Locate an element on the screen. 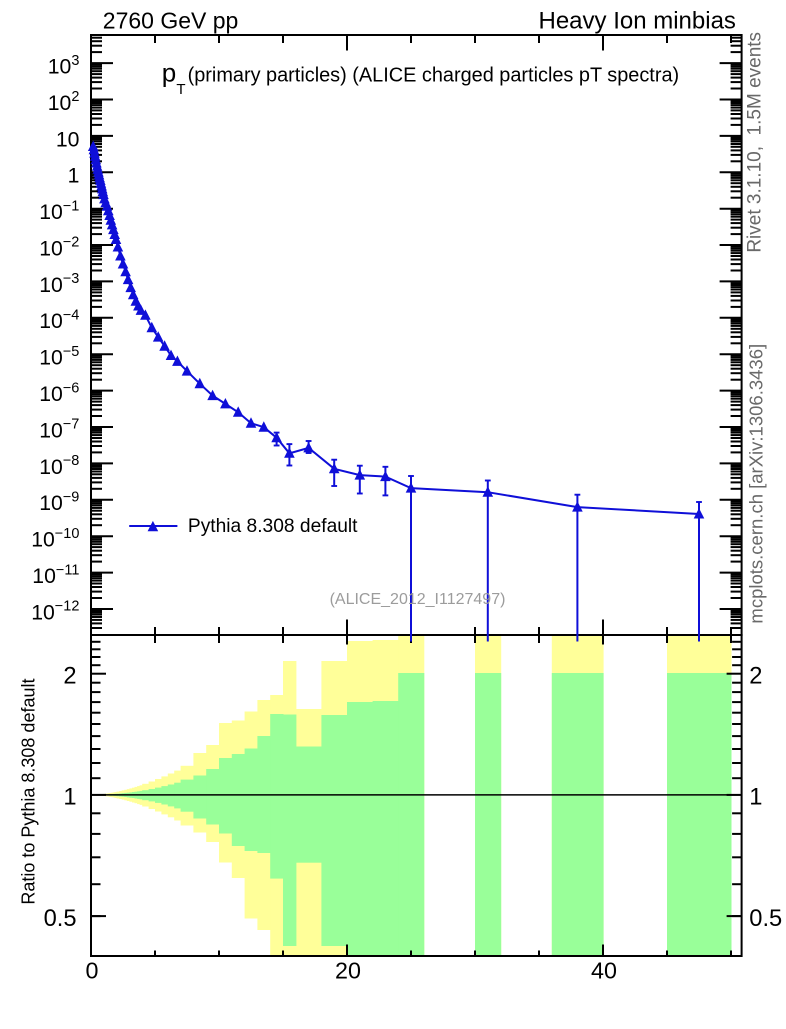 Image resolution: width=786 pixels, height=1029 pixels. svg-text: 0 is located at coordinates (92, 970).